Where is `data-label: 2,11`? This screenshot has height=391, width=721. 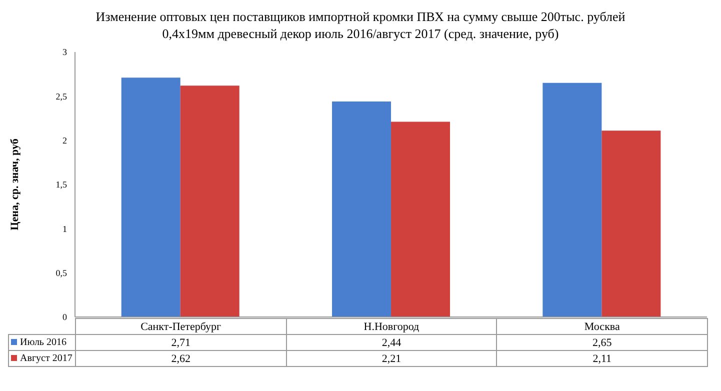 data-label: 2,11 is located at coordinates (602, 358).